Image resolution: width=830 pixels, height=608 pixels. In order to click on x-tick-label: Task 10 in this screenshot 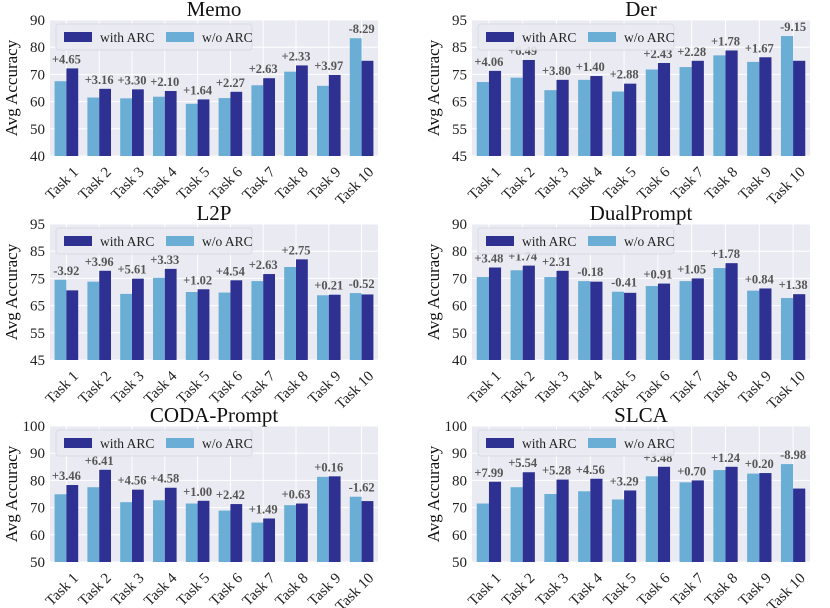, I will do `click(786, 390)`.